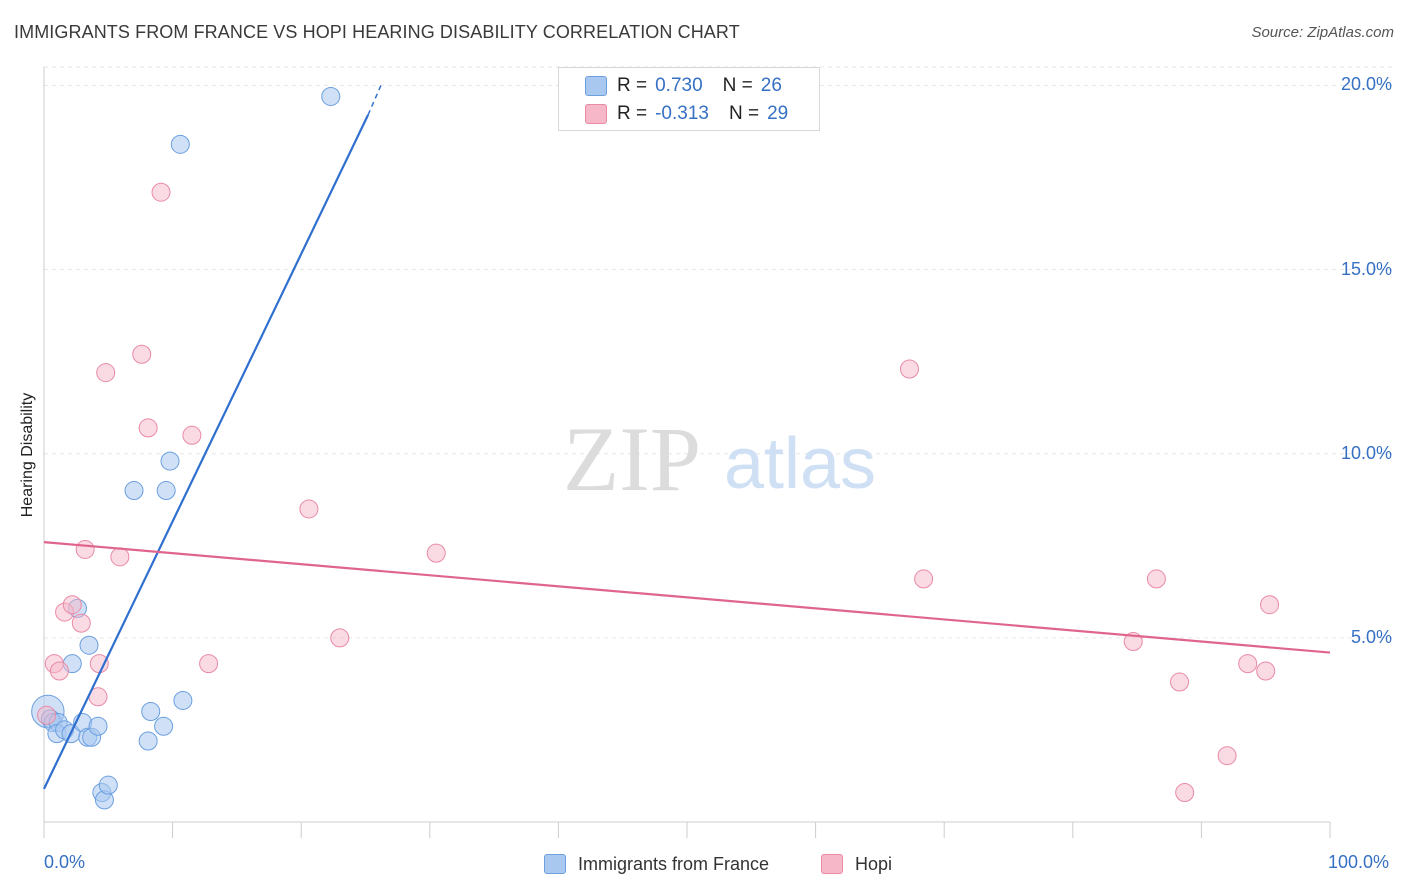 The image size is (1406, 892). What do you see at coordinates (800, 464) in the screenshot?
I see `watermark-atlas: atlas` at bounding box center [800, 464].